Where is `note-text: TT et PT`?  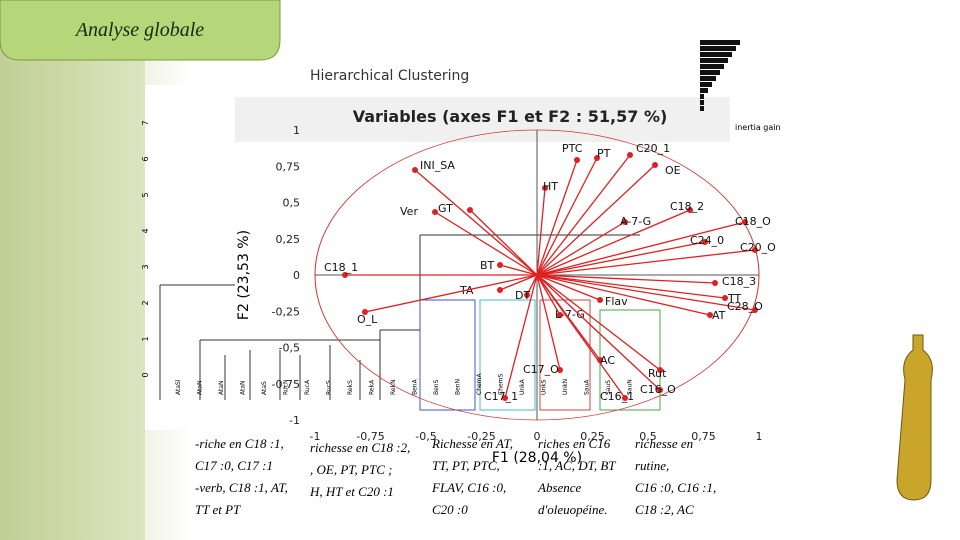 note-text: TT et PT is located at coordinates (218, 509).